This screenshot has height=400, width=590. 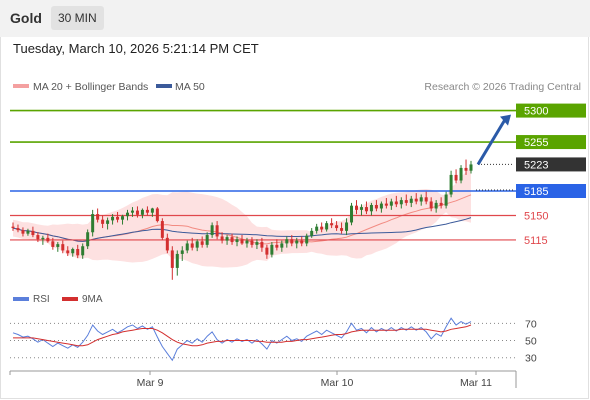 What do you see at coordinates (476, 383) in the screenshot?
I see `time-tick-label-2: Mar 11` at bounding box center [476, 383].